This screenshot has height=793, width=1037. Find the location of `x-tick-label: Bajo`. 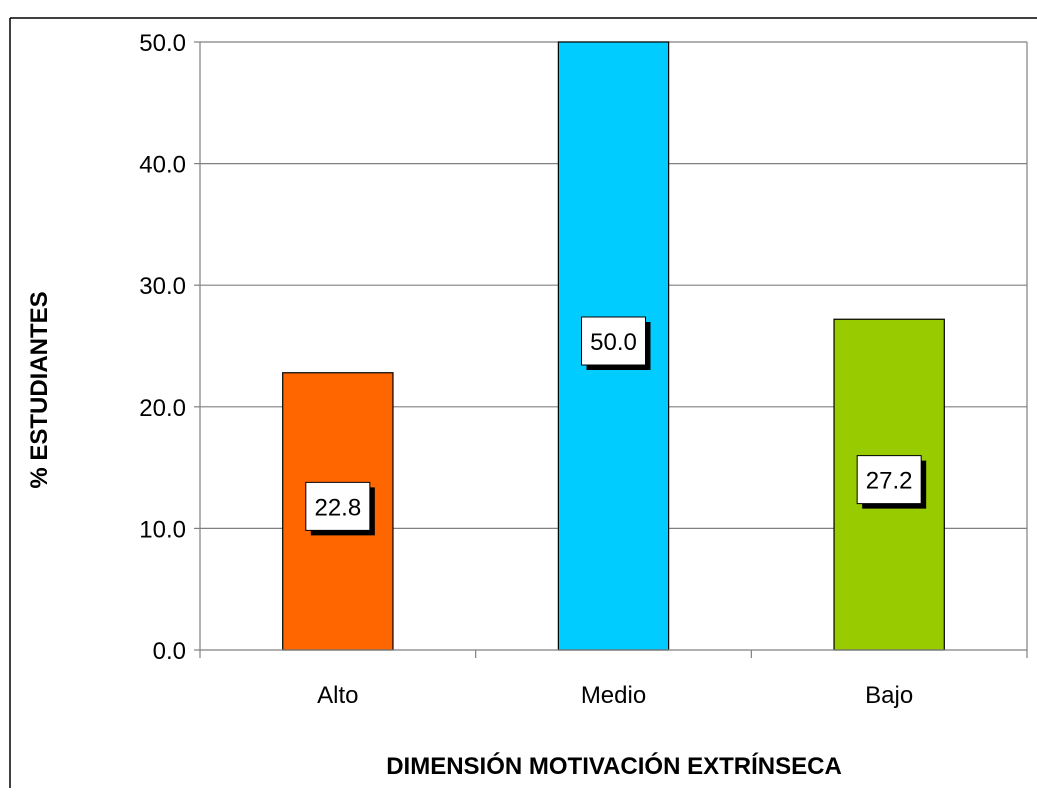

x-tick-label: Bajo is located at coordinates (889, 695).